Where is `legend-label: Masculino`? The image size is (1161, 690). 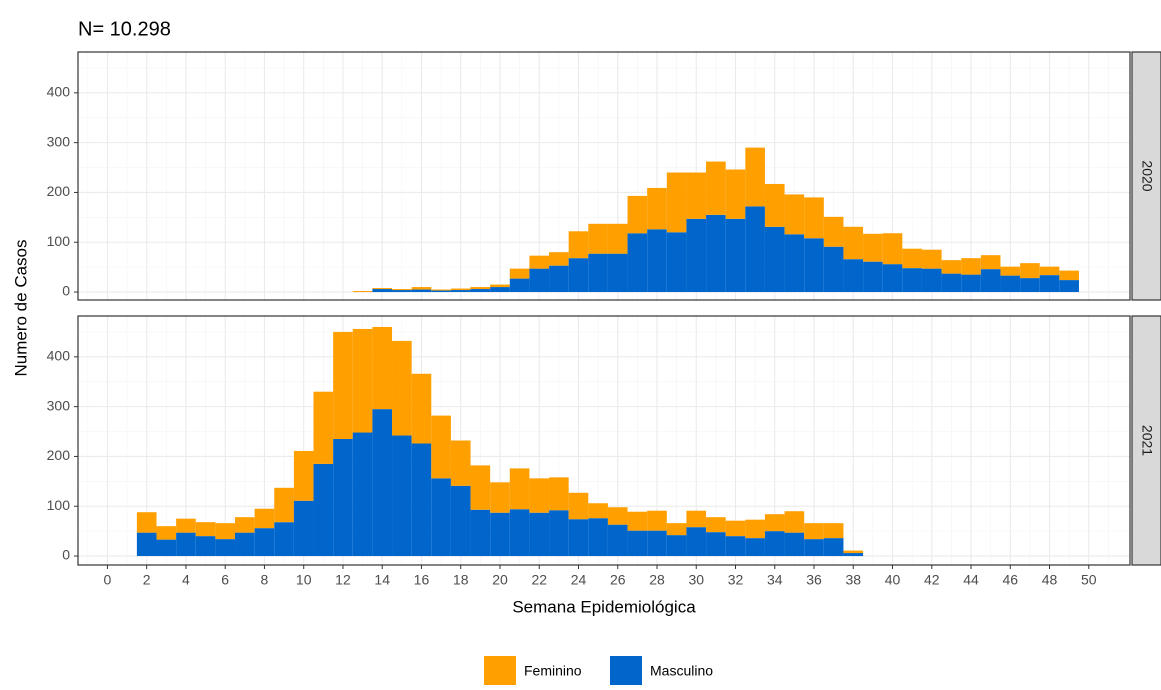
legend-label: Masculino is located at coordinates (681, 671).